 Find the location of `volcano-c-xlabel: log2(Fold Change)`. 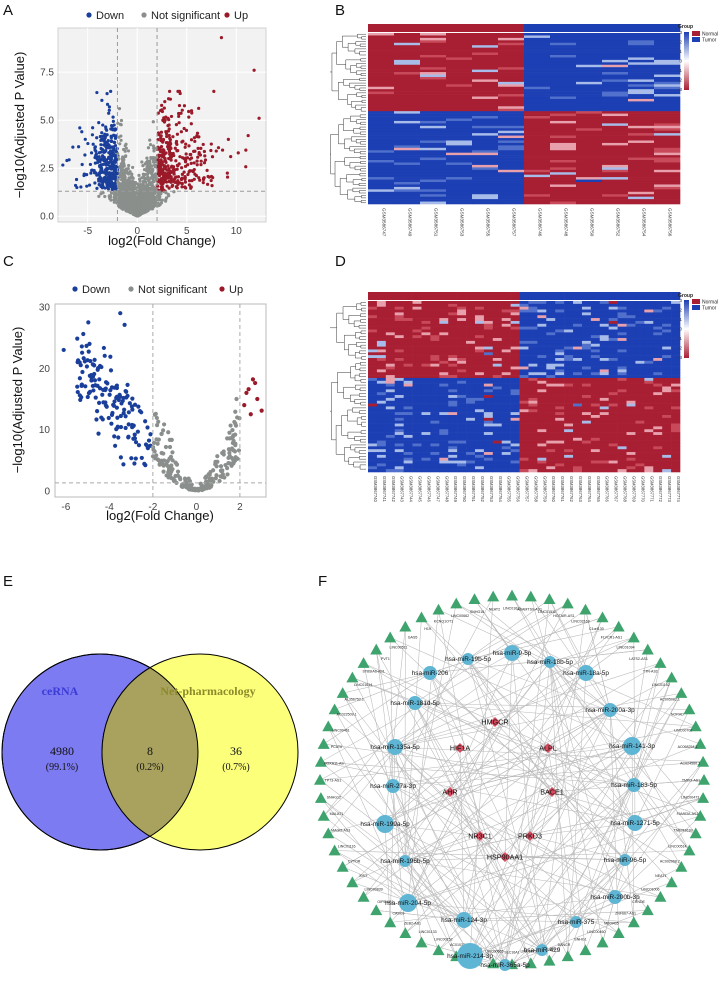

volcano-c-xlabel: log2(Fold Change) is located at coordinates (160, 515).